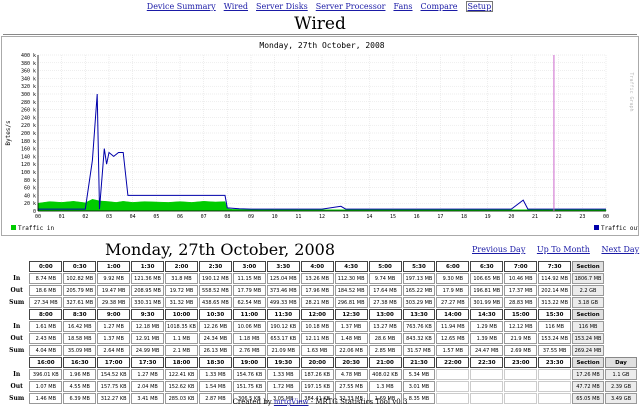 The width and height of the screenshot is (640, 409). I want to click on x-tick-label: 15, so click(393, 217).